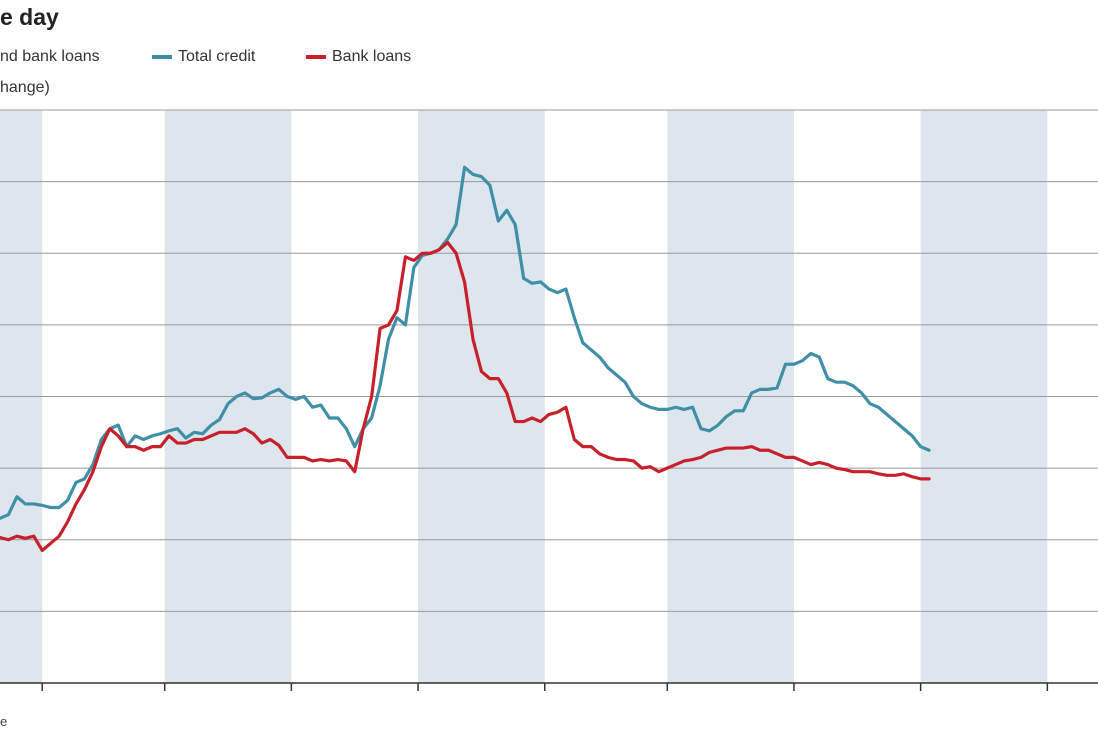 The height and width of the screenshot is (732, 1098). Describe the element at coordinates (50, 56) in the screenshot. I see `chart-subtitle-line-1: nd bank loans` at that location.